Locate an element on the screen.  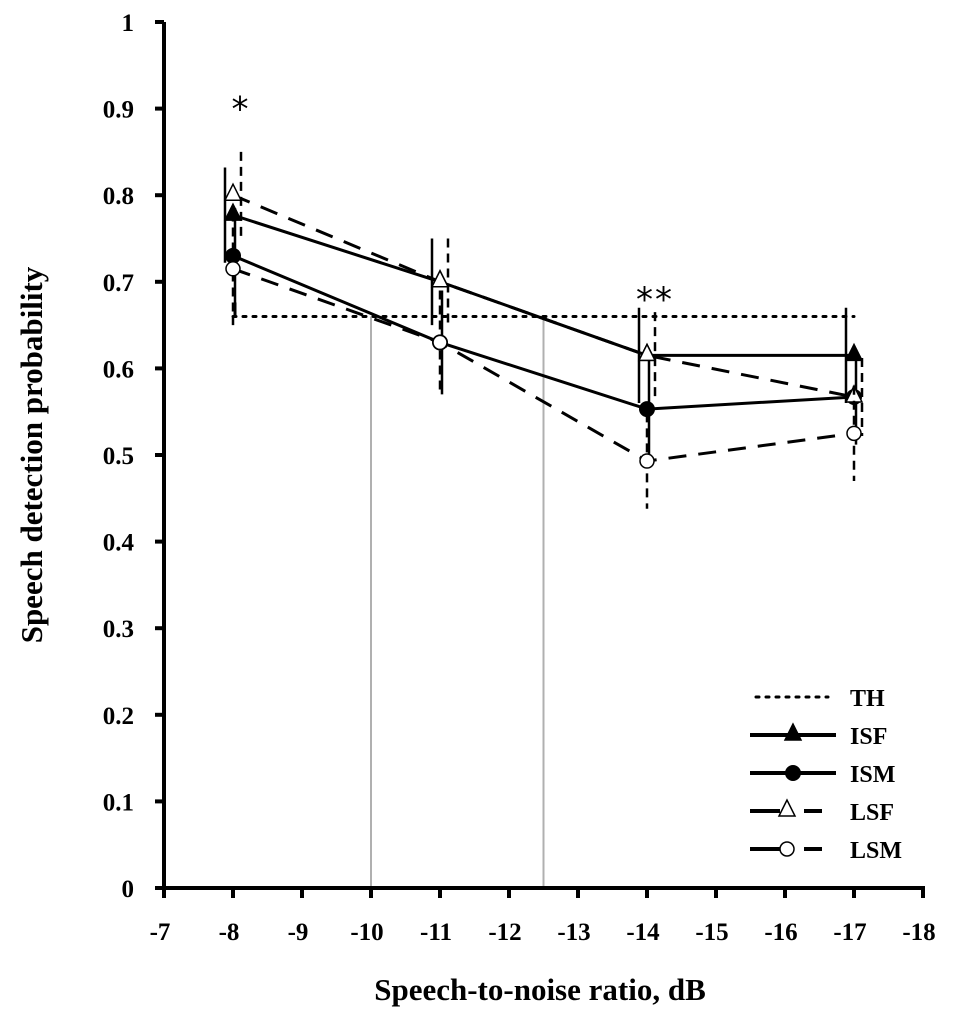
y-tick-label: 0.7 is located at coordinates (118, 283).